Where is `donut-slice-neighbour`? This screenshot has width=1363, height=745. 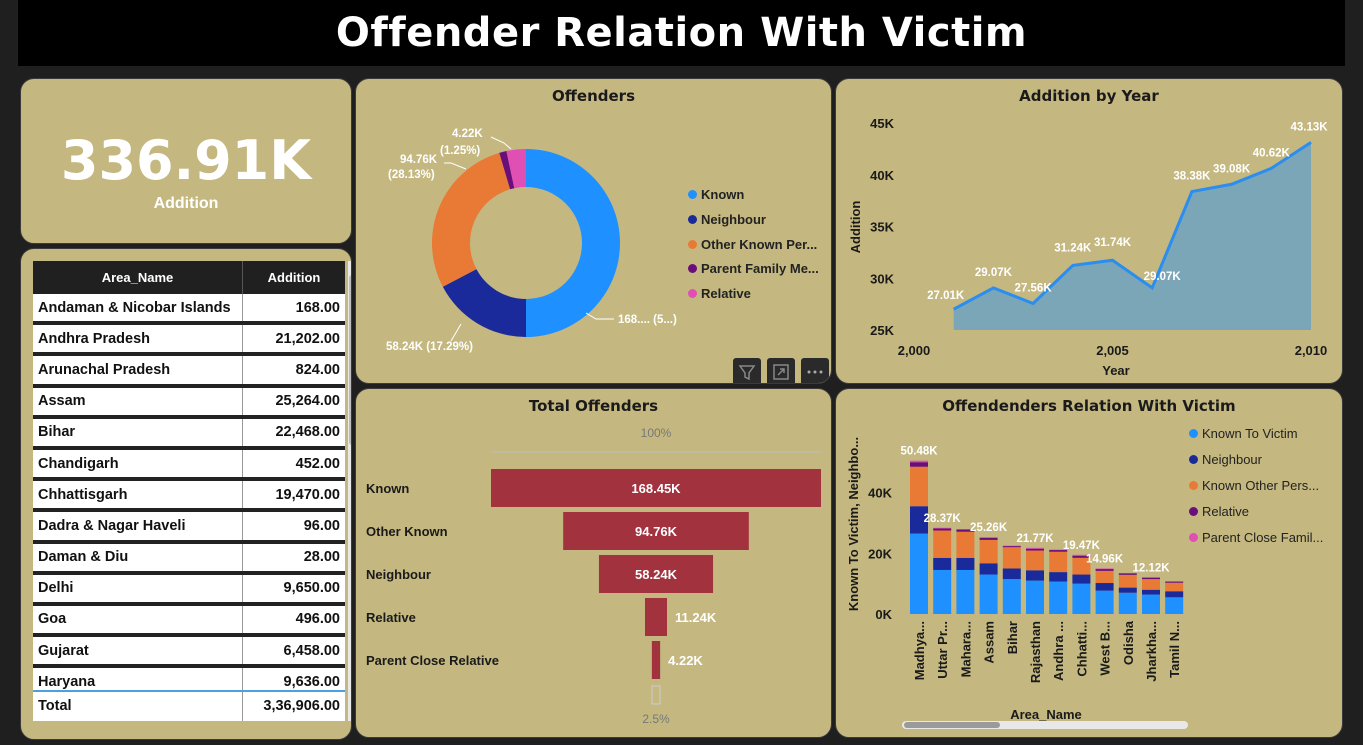 donut-slice-neighbour is located at coordinates (484, 303).